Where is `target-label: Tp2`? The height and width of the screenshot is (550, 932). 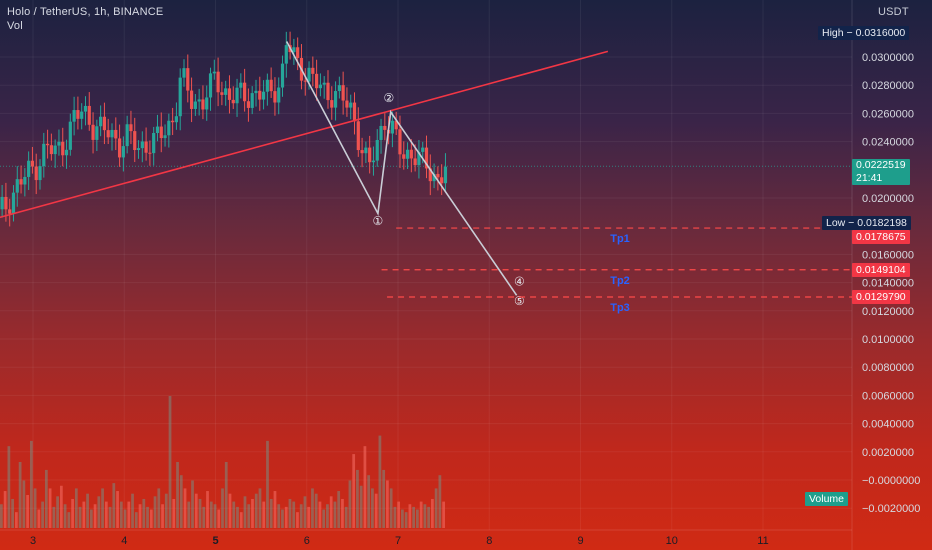
target-label: Tp2 is located at coordinates (620, 281).